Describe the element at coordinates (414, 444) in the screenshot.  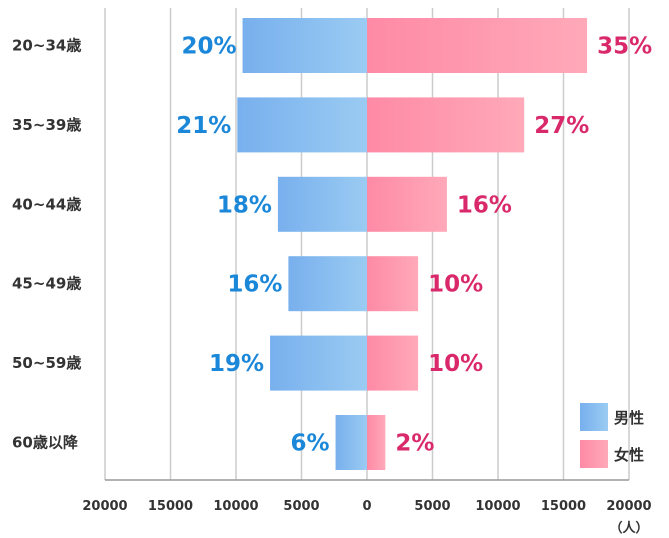
I see `data-label-female: 2%` at that location.